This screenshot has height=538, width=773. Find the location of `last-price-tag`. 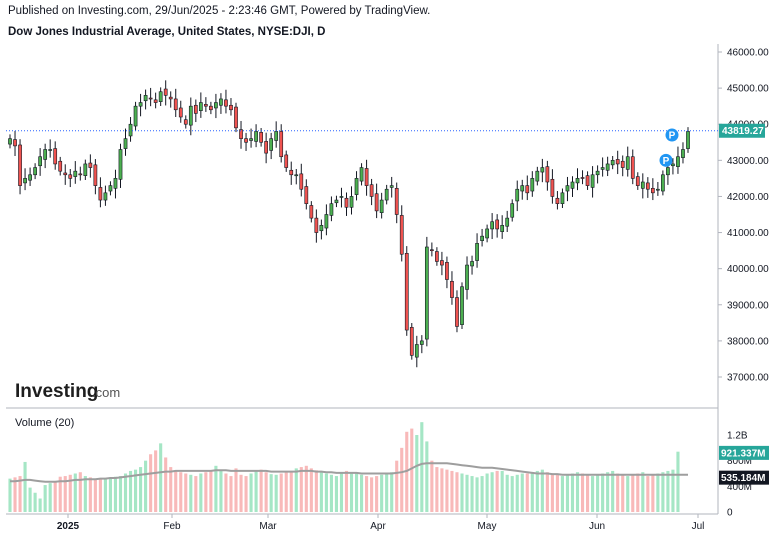

last-price-tag is located at coordinates (742, 130).